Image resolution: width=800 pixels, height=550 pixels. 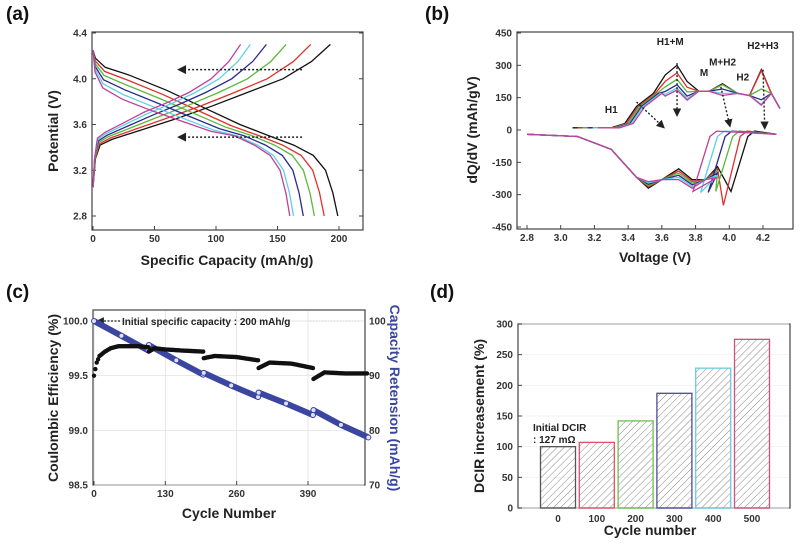 I want to click on peak-label: H2, so click(x=742, y=77).